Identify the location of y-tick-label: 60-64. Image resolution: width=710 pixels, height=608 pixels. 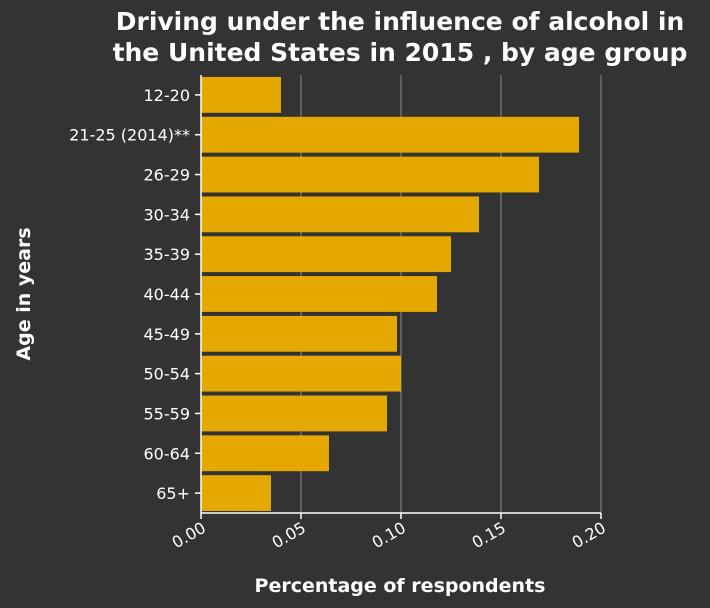
(167, 453).